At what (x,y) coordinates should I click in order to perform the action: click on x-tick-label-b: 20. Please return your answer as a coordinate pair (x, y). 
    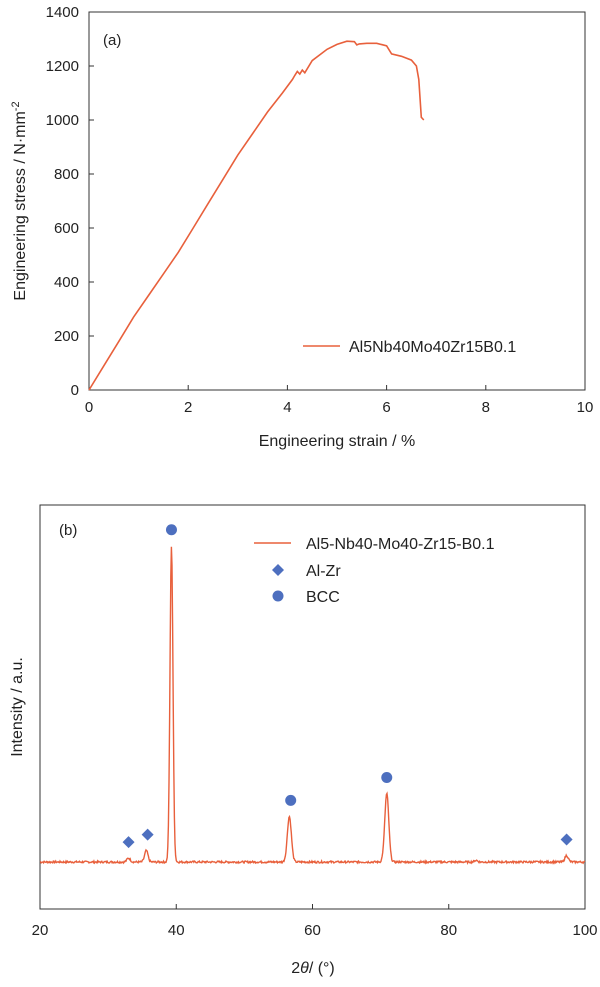
    Looking at the image, I should click on (40, 930).